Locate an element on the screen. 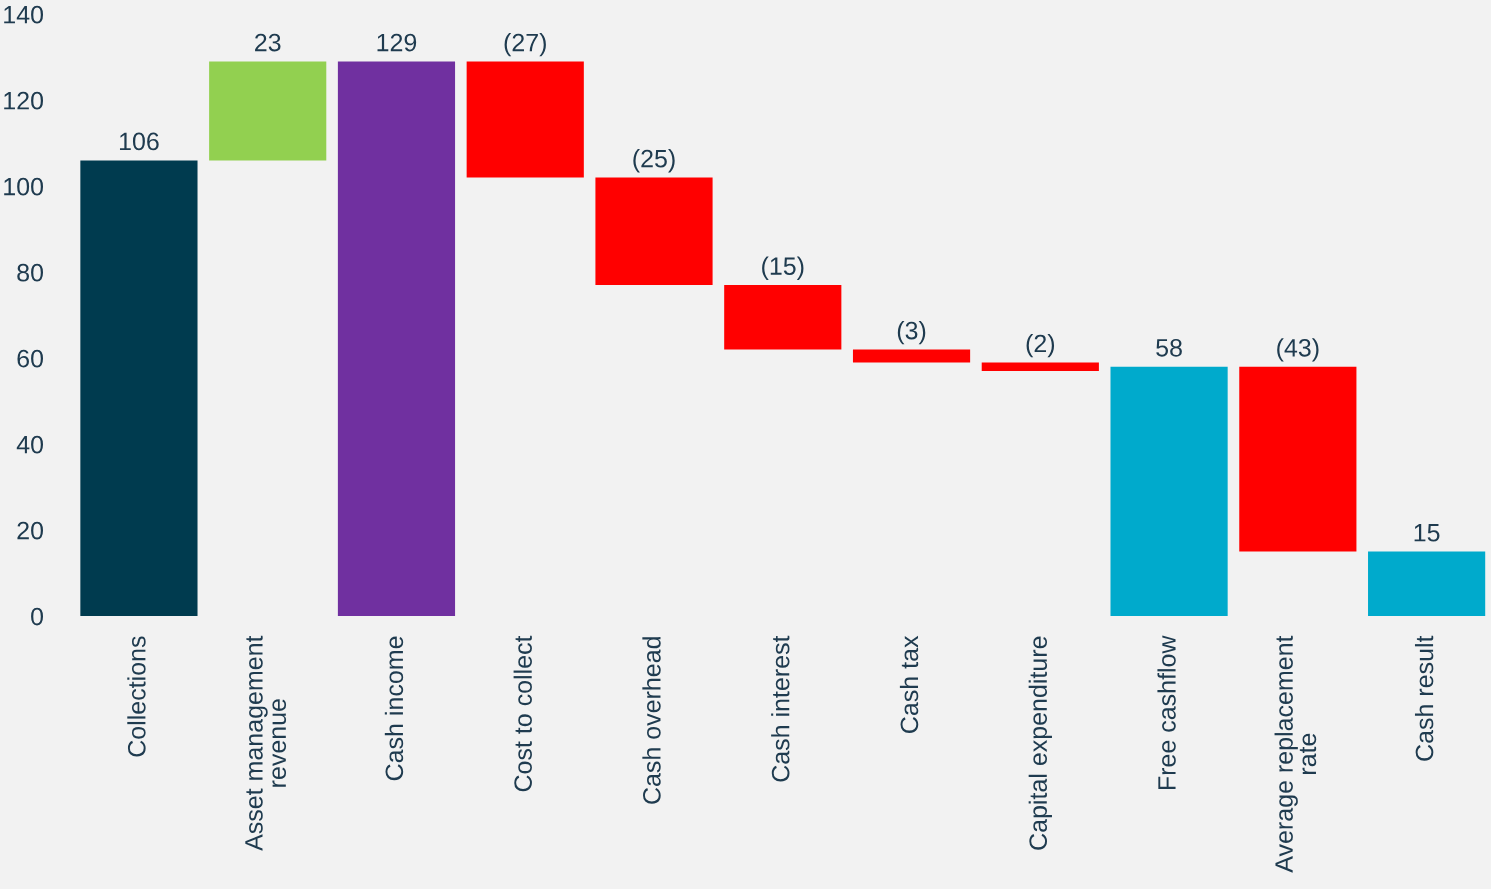 Image resolution: width=1491 pixels, height=889 pixels. y-tick-label: 0 is located at coordinates (37, 616).